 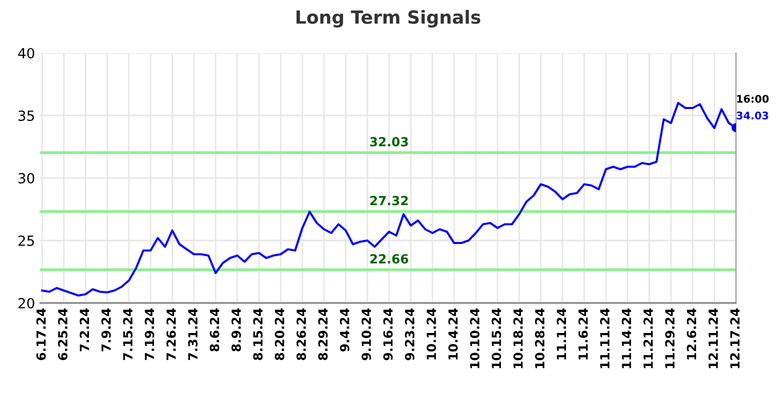 I want to click on ref-line-label: 22.66, so click(x=389, y=259).